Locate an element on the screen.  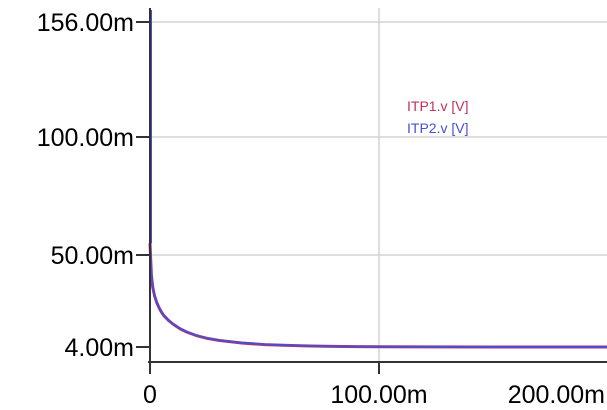
y-tick-label: 4.00m is located at coordinates (99, 348).